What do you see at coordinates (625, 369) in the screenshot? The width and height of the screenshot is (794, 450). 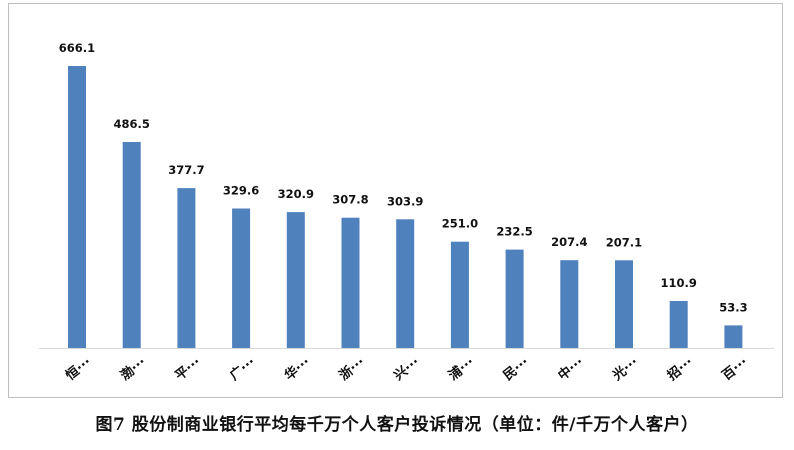 I see `category-label: 光···` at bounding box center [625, 369].